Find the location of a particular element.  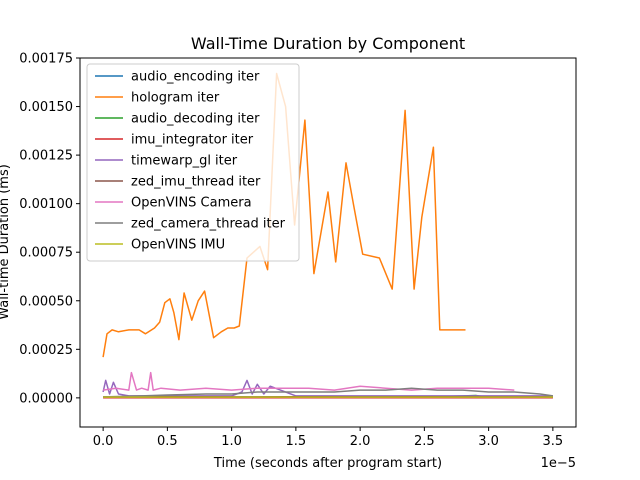

chart-title: Wall-Time Duration by Component is located at coordinates (328, 43).